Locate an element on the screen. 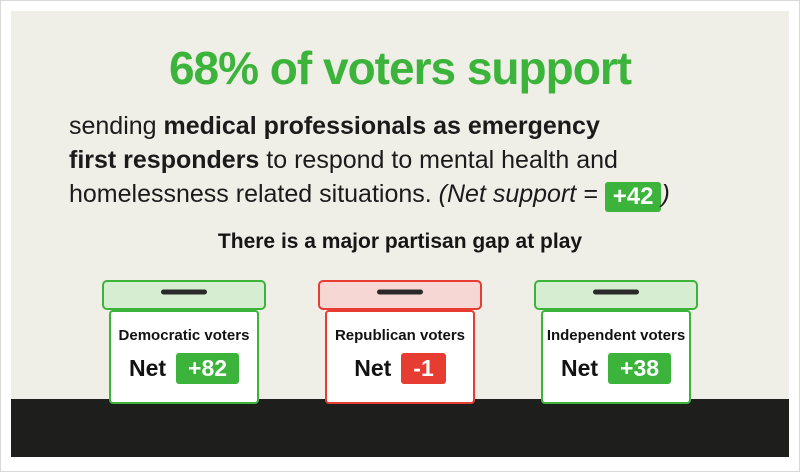  ballot-box-democratic: Democratic voters Net +82 is located at coordinates (184, 342).